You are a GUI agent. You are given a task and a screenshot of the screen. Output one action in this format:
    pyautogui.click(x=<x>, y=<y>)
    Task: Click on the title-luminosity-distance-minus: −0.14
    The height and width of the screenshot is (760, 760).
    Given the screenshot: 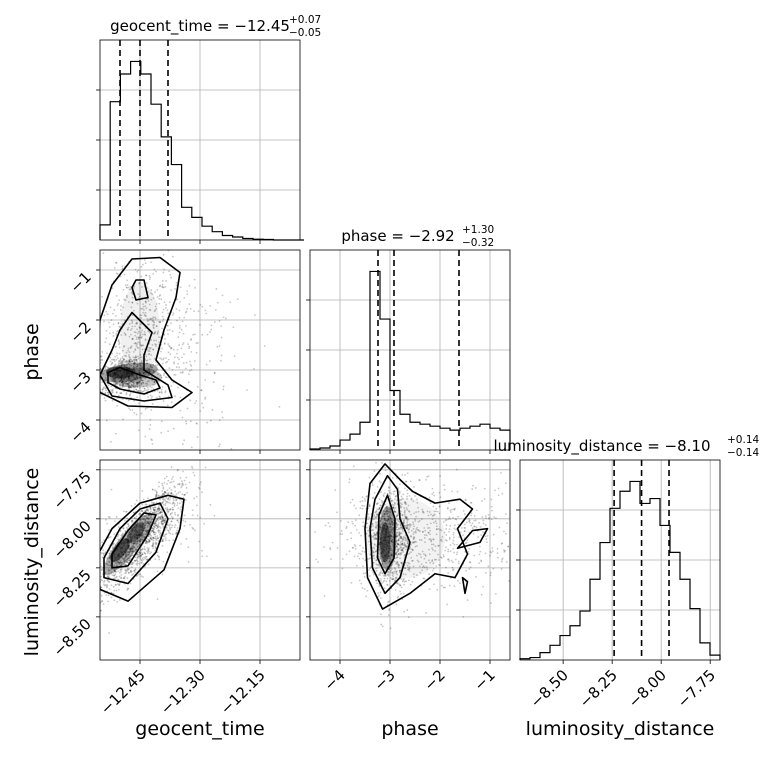 What is the action you would take?
    pyautogui.click(x=743, y=453)
    